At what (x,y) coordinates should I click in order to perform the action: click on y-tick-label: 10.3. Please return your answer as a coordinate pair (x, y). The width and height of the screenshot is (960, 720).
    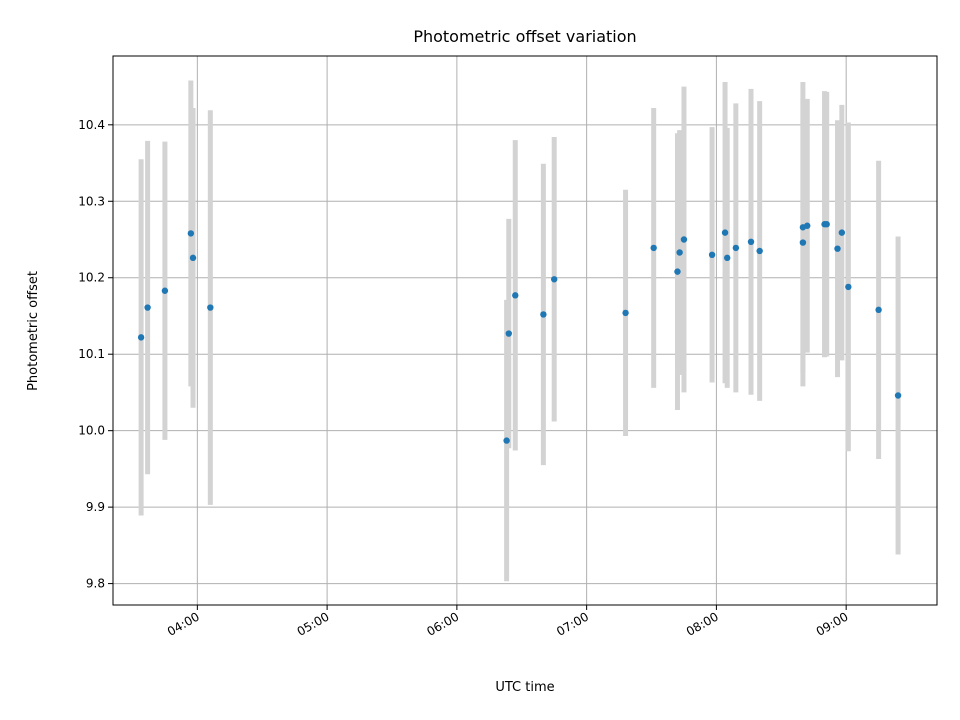
    Looking at the image, I should click on (91, 201).